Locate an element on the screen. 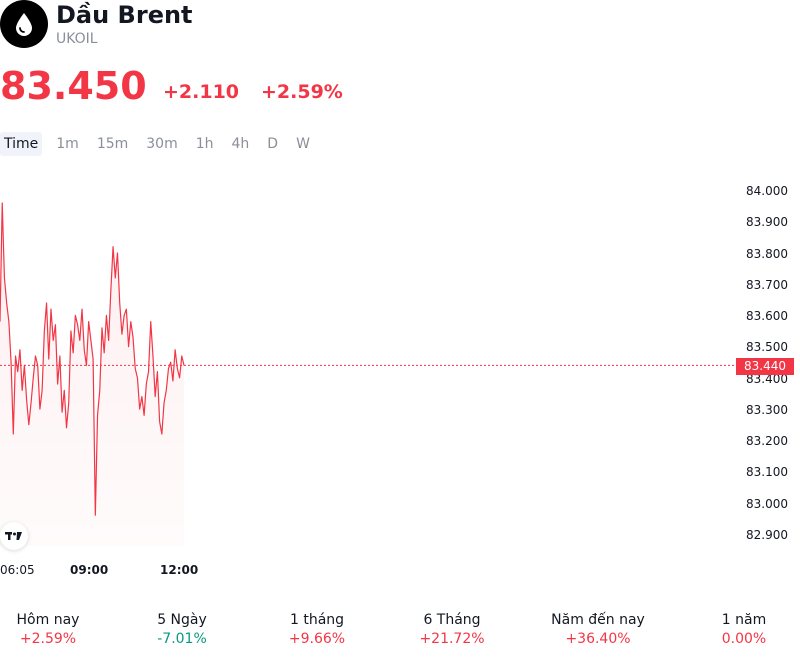  y-tick-label: 83.300 is located at coordinates (767, 410).